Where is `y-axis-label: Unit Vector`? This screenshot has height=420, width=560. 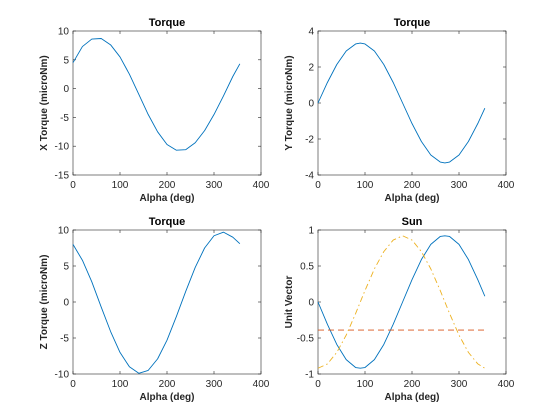 y-axis-label: Unit Vector is located at coordinates (289, 302).